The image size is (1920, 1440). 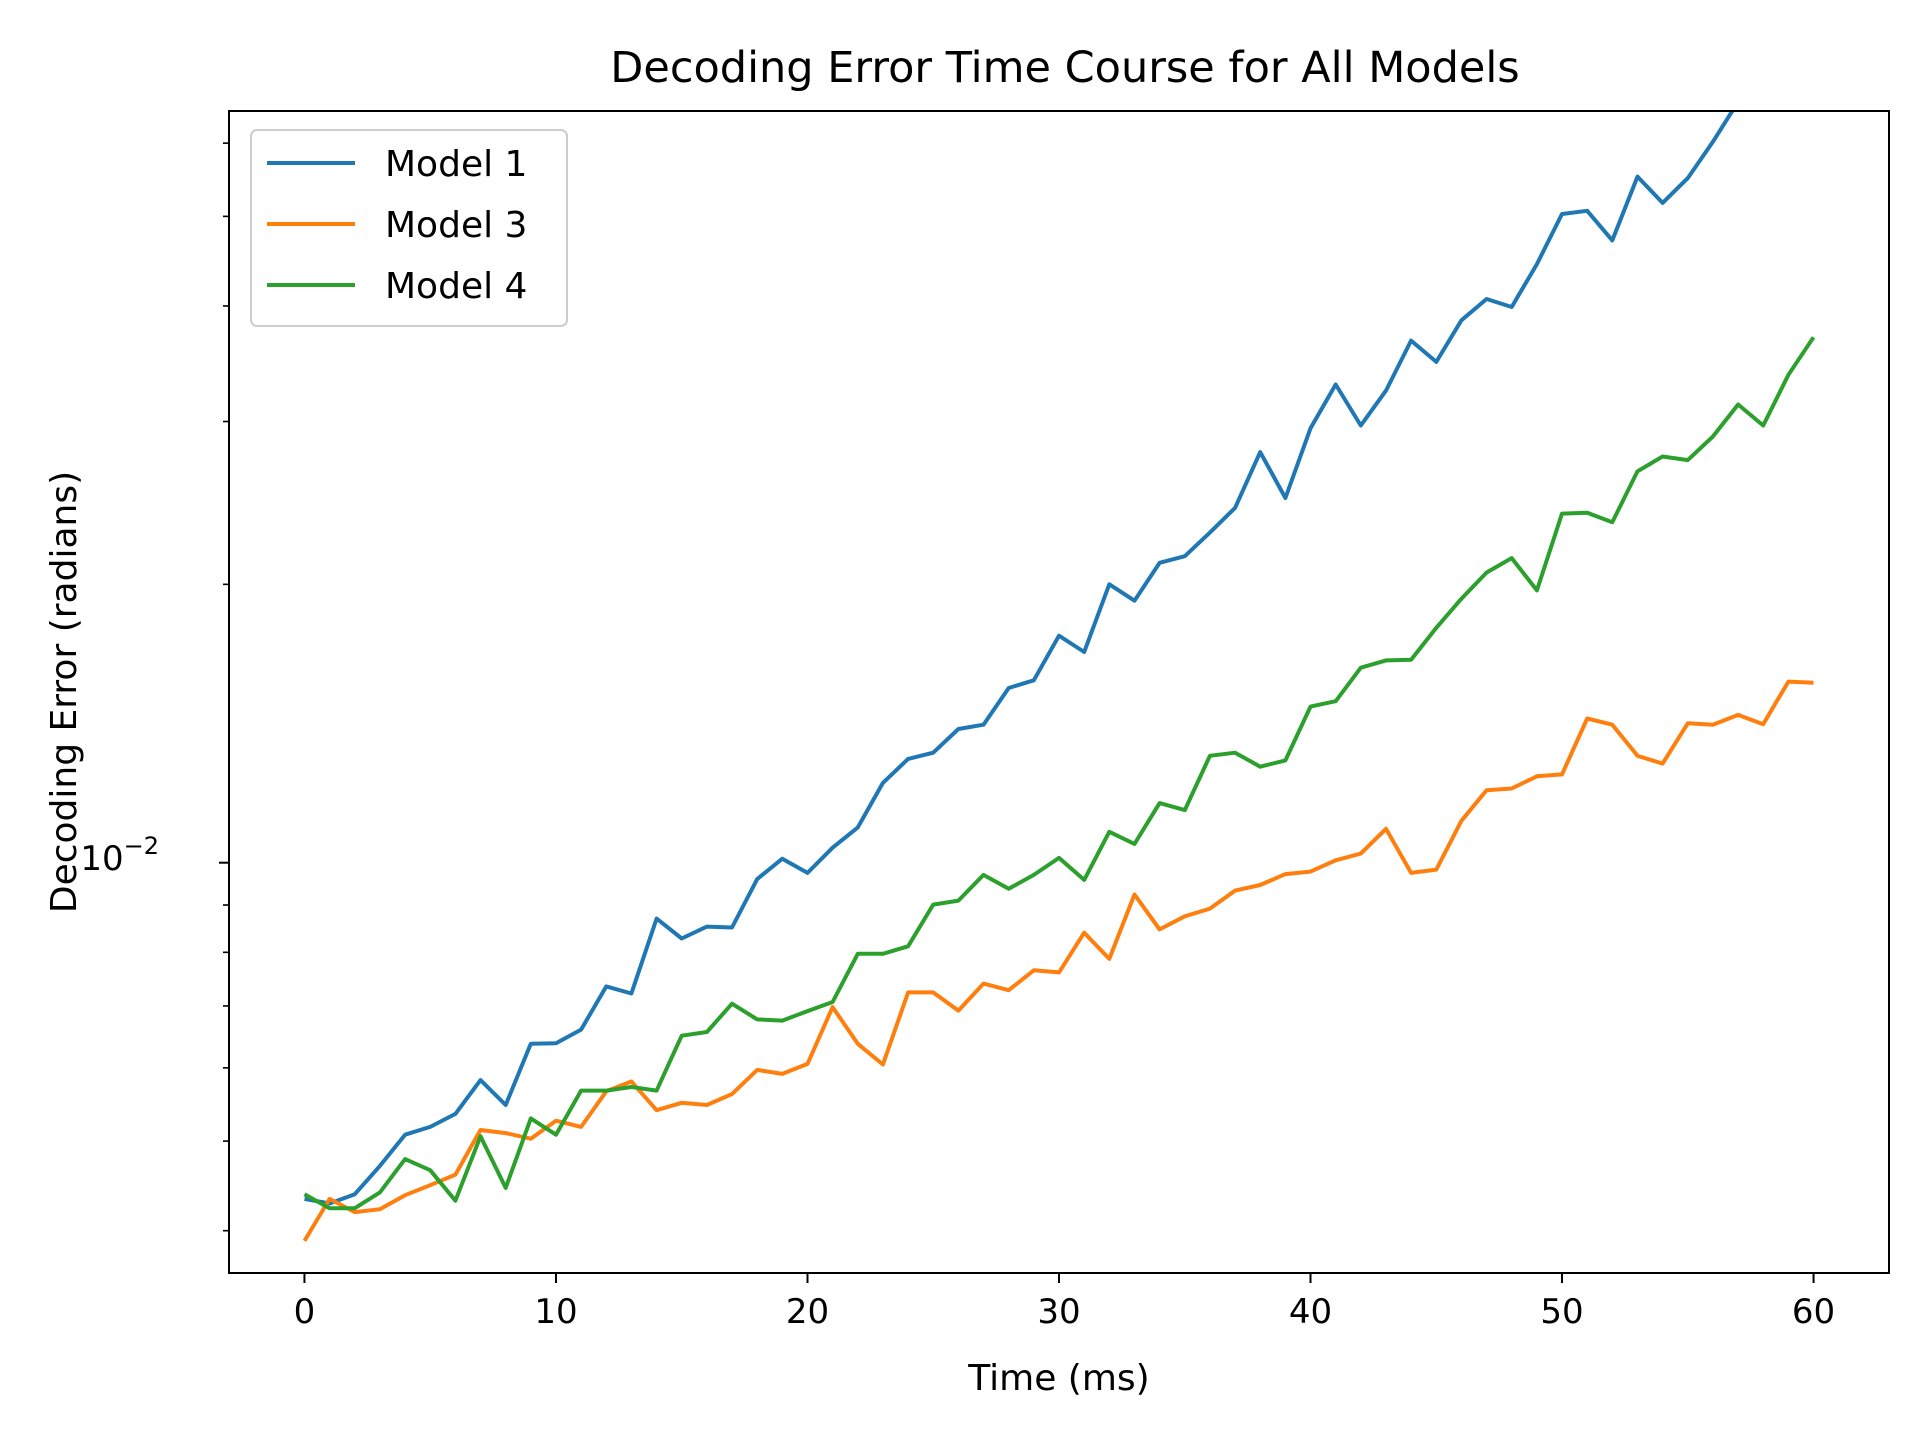 What do you see at coordinates (101, 859) in the screenshot?
I see `y-tick-label-base: 10` at bounding box center [101, 859].